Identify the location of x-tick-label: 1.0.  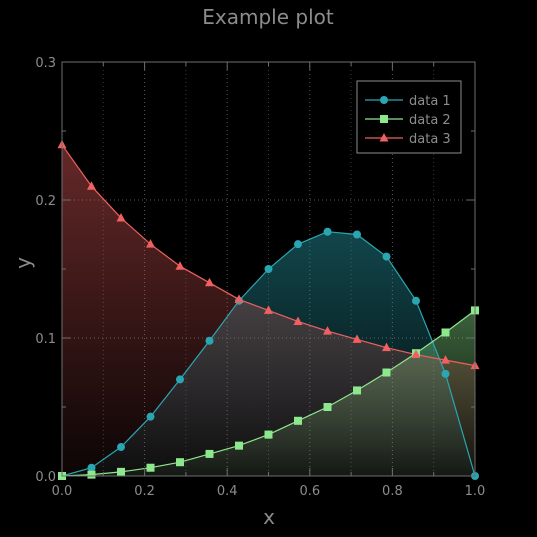
(475, 491).